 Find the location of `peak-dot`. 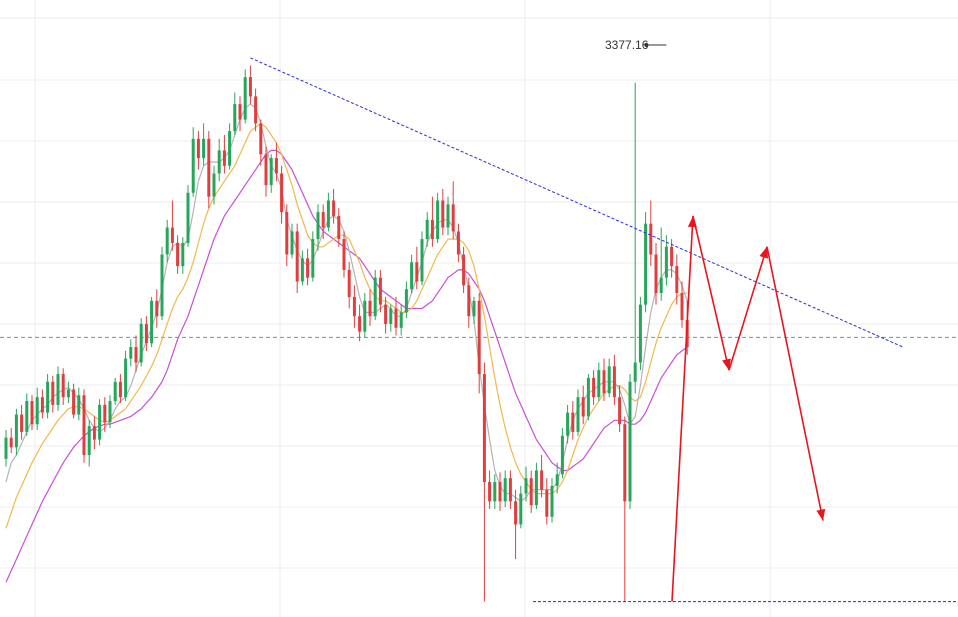

peak-dot is located at coordinates (646, 45).